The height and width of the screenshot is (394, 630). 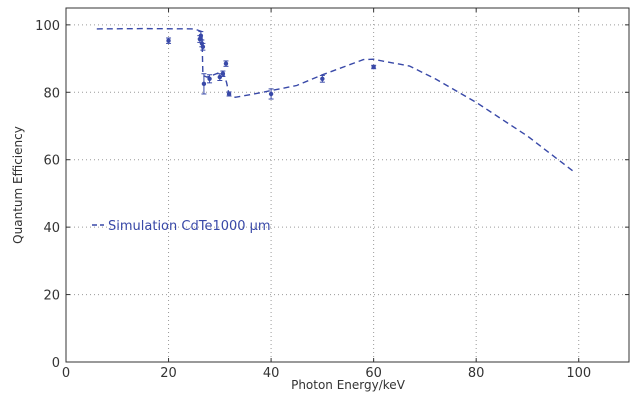 What do you see at coordinates (56, 363) in the screenshot?
I see `y-tick-label: 0` at bounding box center [56, 363].